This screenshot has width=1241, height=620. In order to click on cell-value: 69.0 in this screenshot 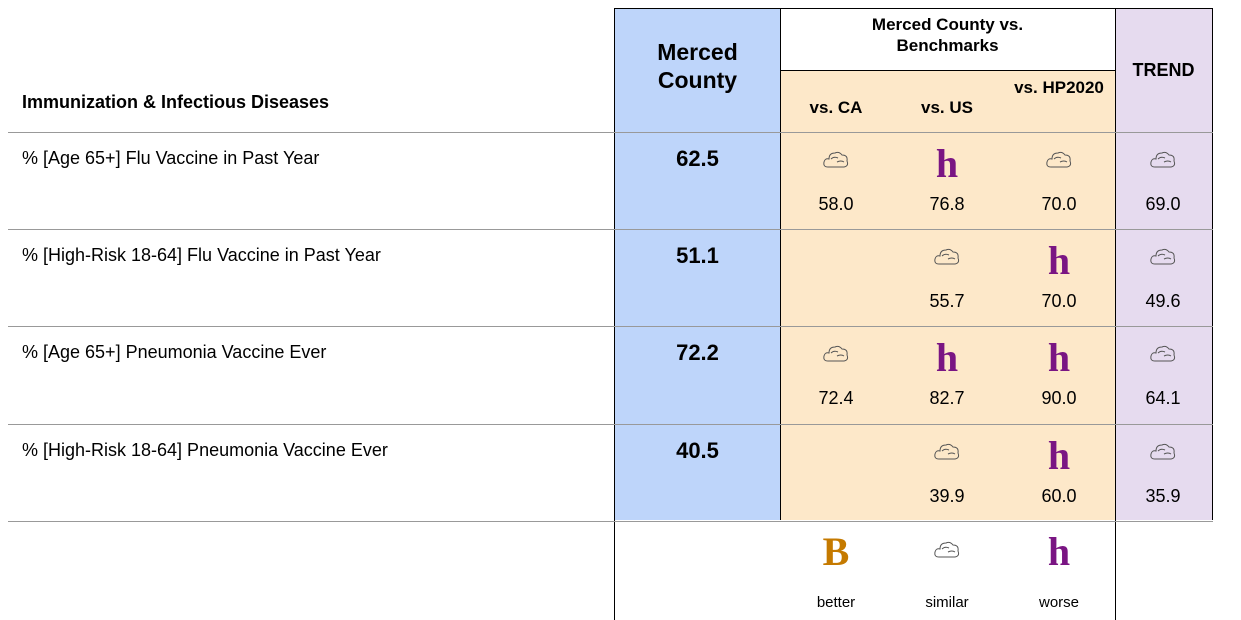, I will do `click(1163, 204)`.